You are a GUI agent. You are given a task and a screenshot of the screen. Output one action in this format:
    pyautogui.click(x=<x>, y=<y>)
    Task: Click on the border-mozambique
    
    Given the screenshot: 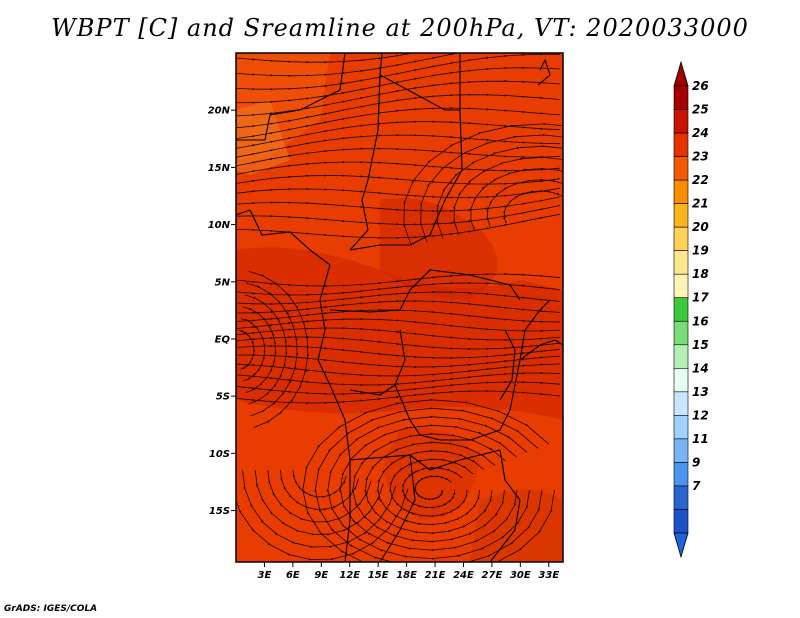 What is the action you would take?
    pyautogui.click(x=505, y=505)
    